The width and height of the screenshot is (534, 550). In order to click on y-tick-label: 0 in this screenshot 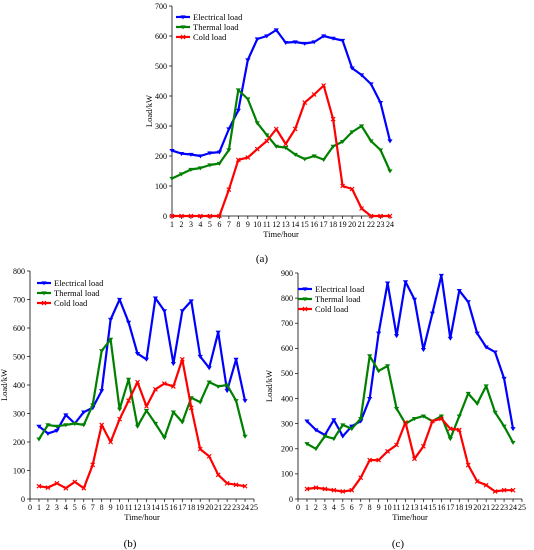, I will do `click(23, 499)`.